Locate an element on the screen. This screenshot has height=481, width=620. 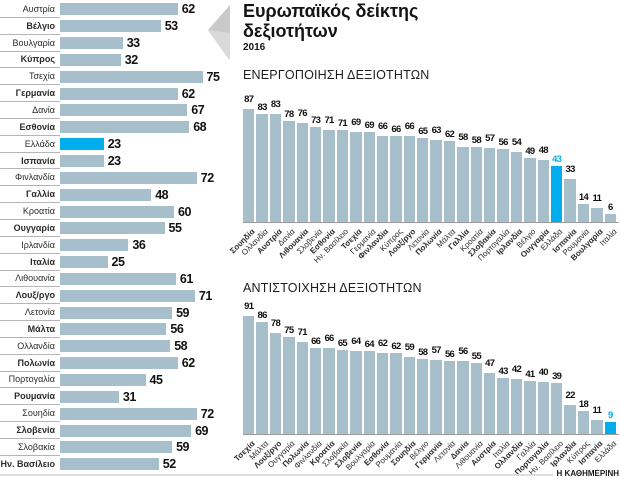
value-label: 91 is located at coordinates (249, 306).